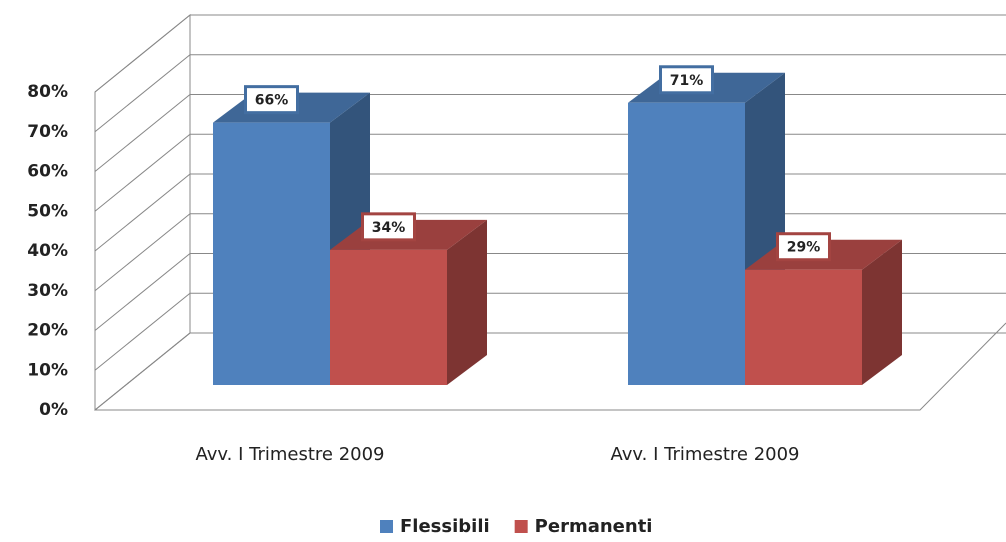 The height and width of the screenshot is (542, 1006). I want to click on y-tick-label: 0%, so click(53, 410).